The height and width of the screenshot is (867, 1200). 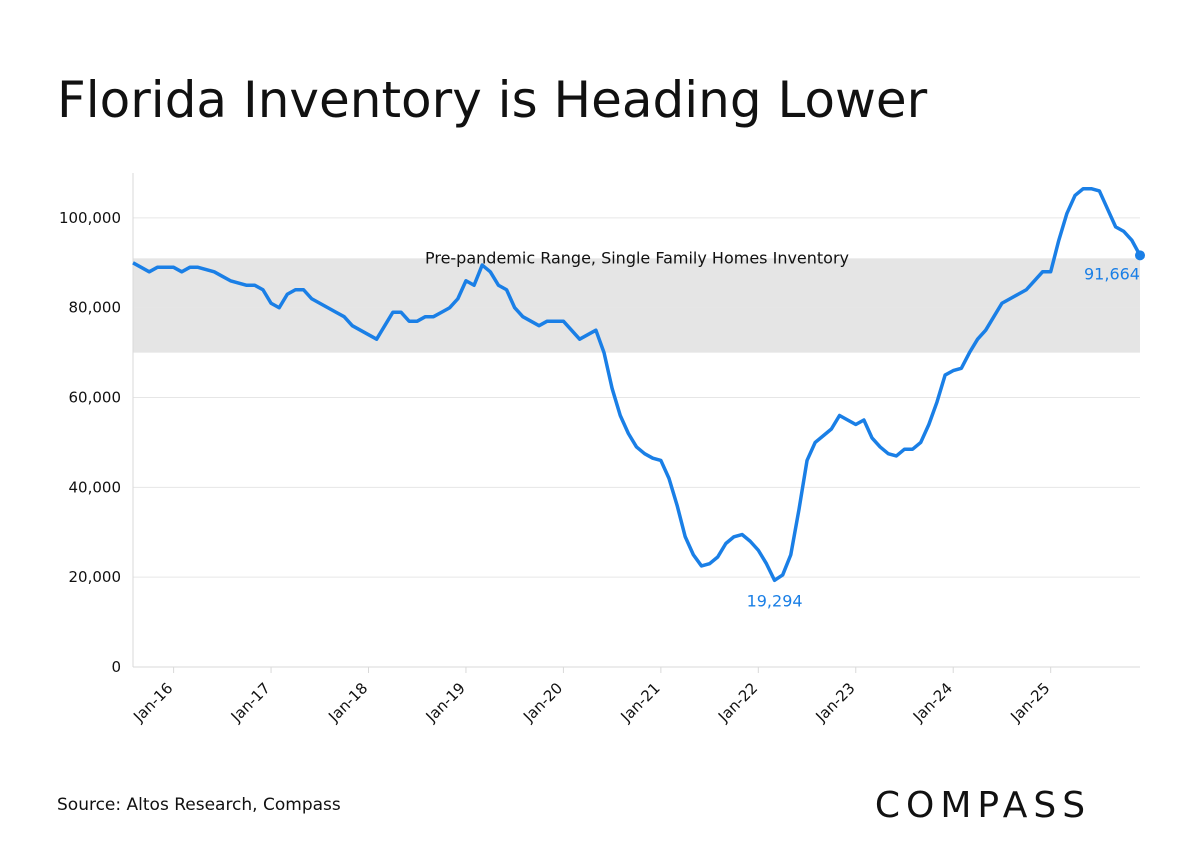 What do you see at coordinates (95, 398) in the screenshot?
I see `y-tick-label: 60,000` at bounding box center [95, 398].